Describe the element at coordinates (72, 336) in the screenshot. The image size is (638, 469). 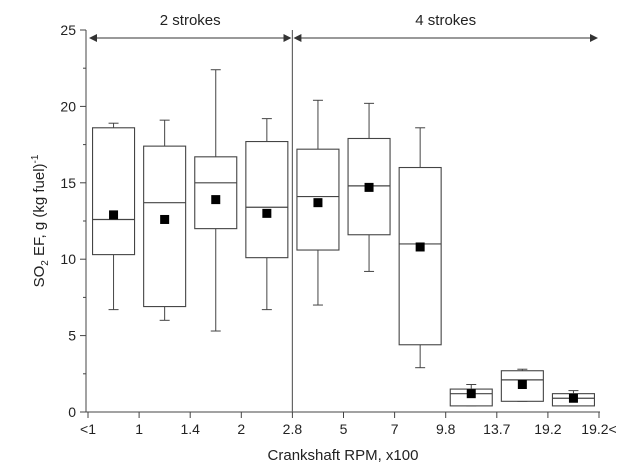
I see `y-tick-label: 5` at that location.